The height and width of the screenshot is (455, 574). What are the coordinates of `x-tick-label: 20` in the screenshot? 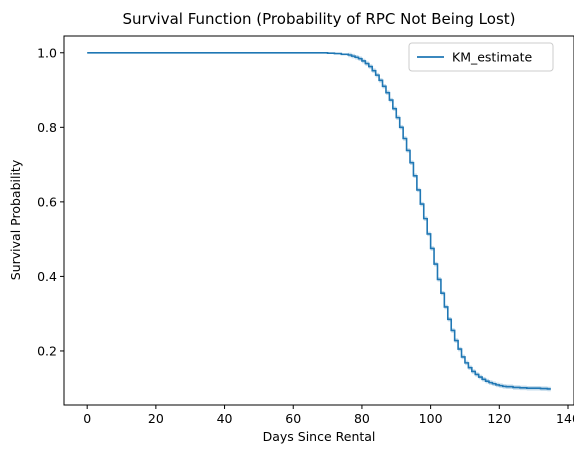 It's located at (156, 418).